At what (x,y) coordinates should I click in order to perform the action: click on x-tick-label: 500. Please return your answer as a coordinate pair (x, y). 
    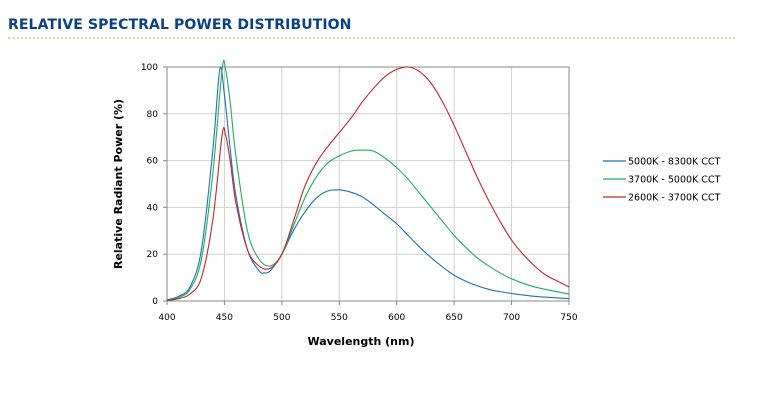
    Looking at the image, I should click on (281, 318).